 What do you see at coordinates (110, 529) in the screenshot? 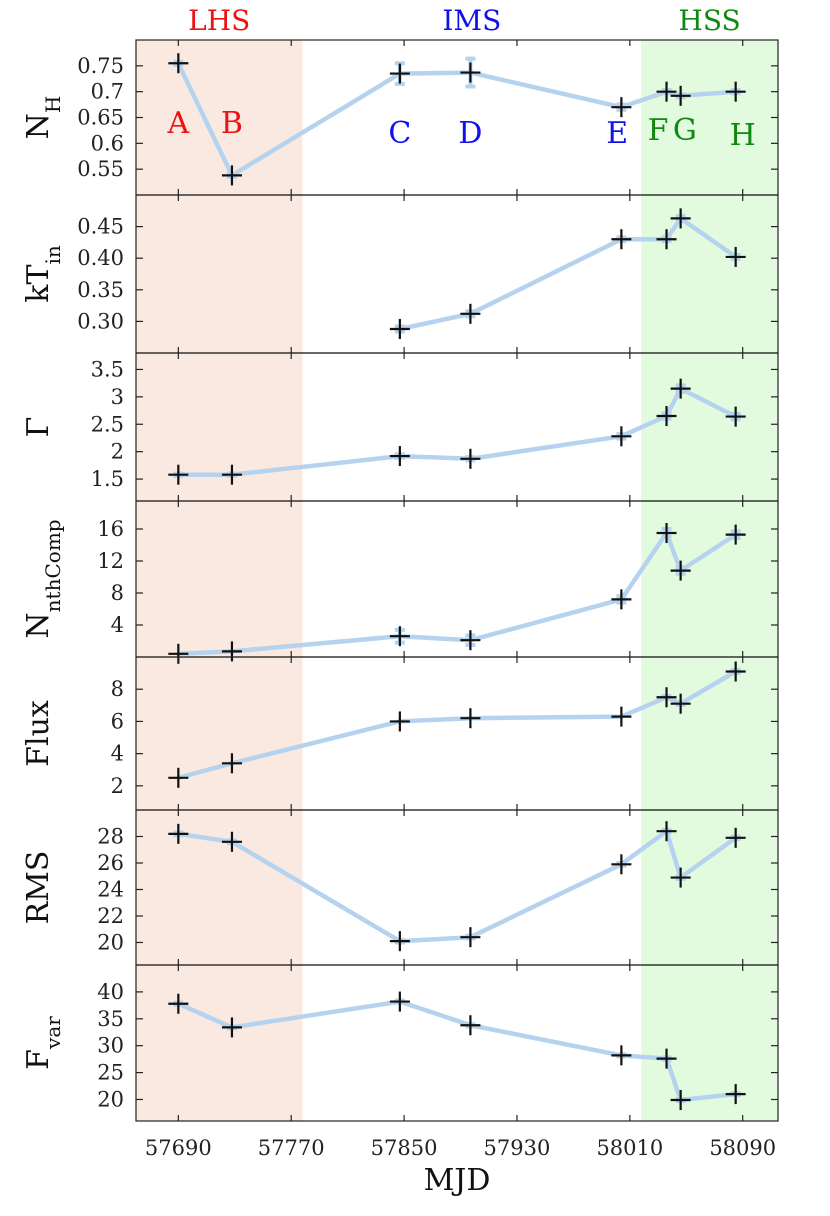
I see `y-tick-label: 16` at bounding box center [110, 529].